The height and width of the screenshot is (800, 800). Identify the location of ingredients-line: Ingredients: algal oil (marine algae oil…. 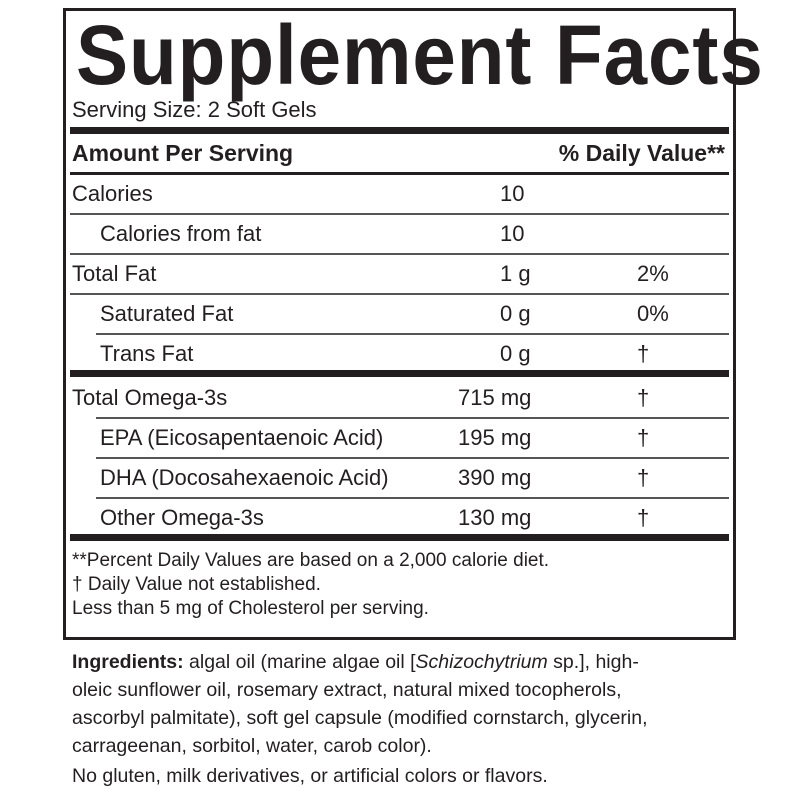
(355, 662).